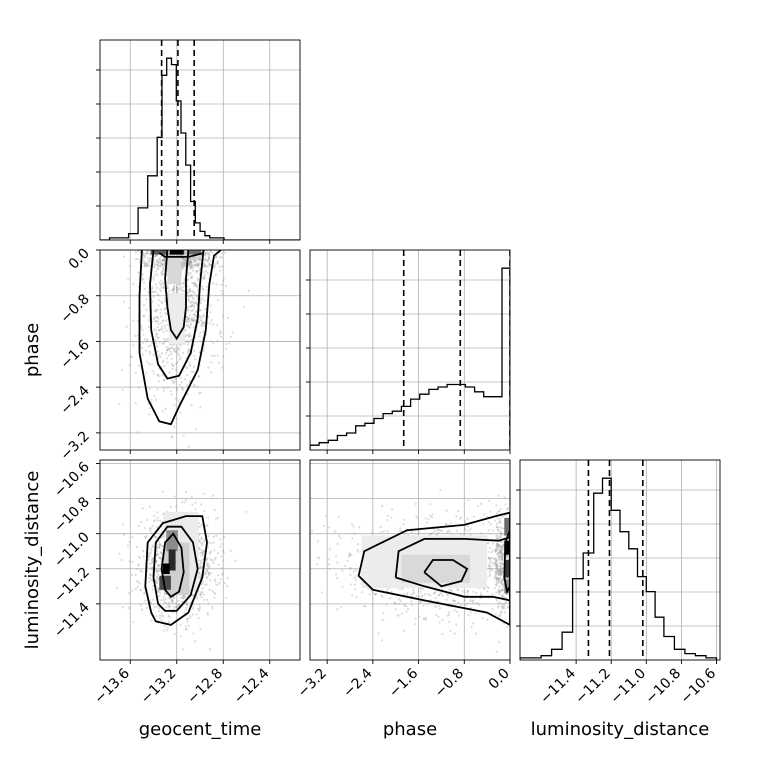 The height and width of the screenshot is (760, 760). Describe the element at coordinates (72, 585) in the screenshot. I see `y-tick-label: −11.2` at that location.